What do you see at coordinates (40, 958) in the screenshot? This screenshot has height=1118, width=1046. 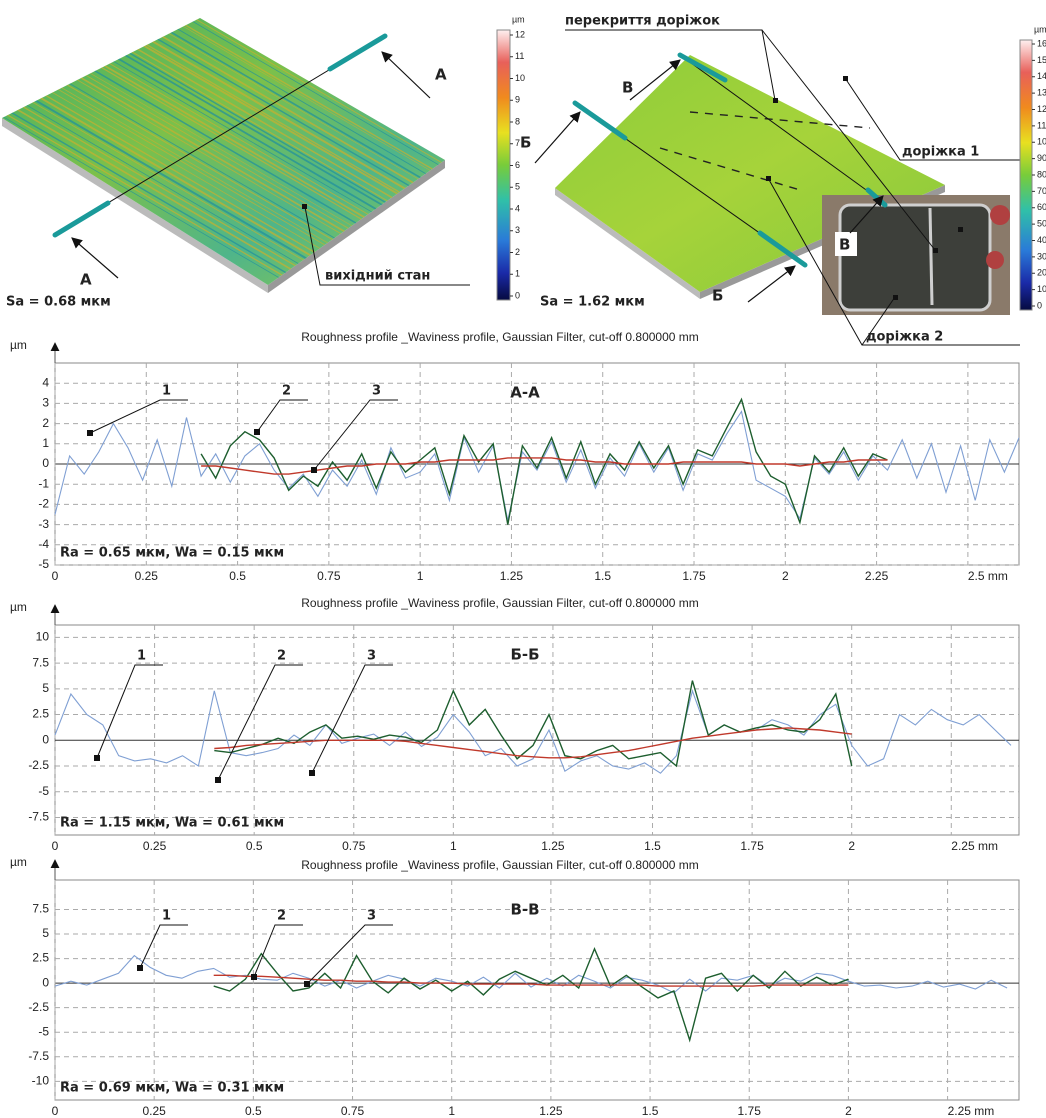 I see `y-tick-label: 2.5` at bounding box center [40, 958].